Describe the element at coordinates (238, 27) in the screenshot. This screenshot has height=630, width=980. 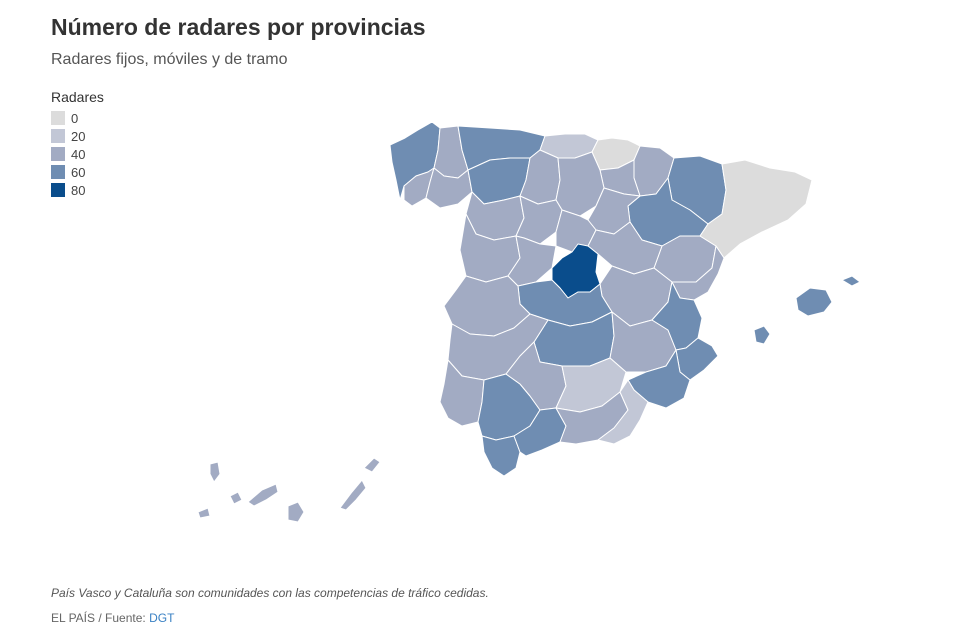
I see `map-title: Número de radares por provincias` at that location.